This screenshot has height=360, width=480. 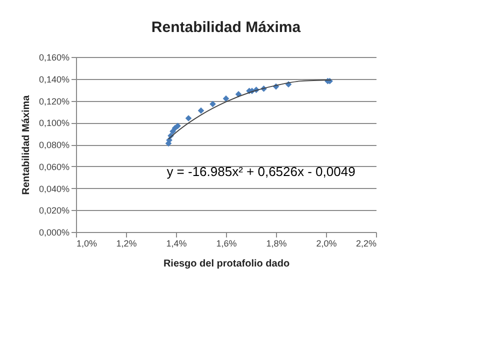 I want to click on chart-title: Rentabilidad Máxima, so click(x=226, y=27).